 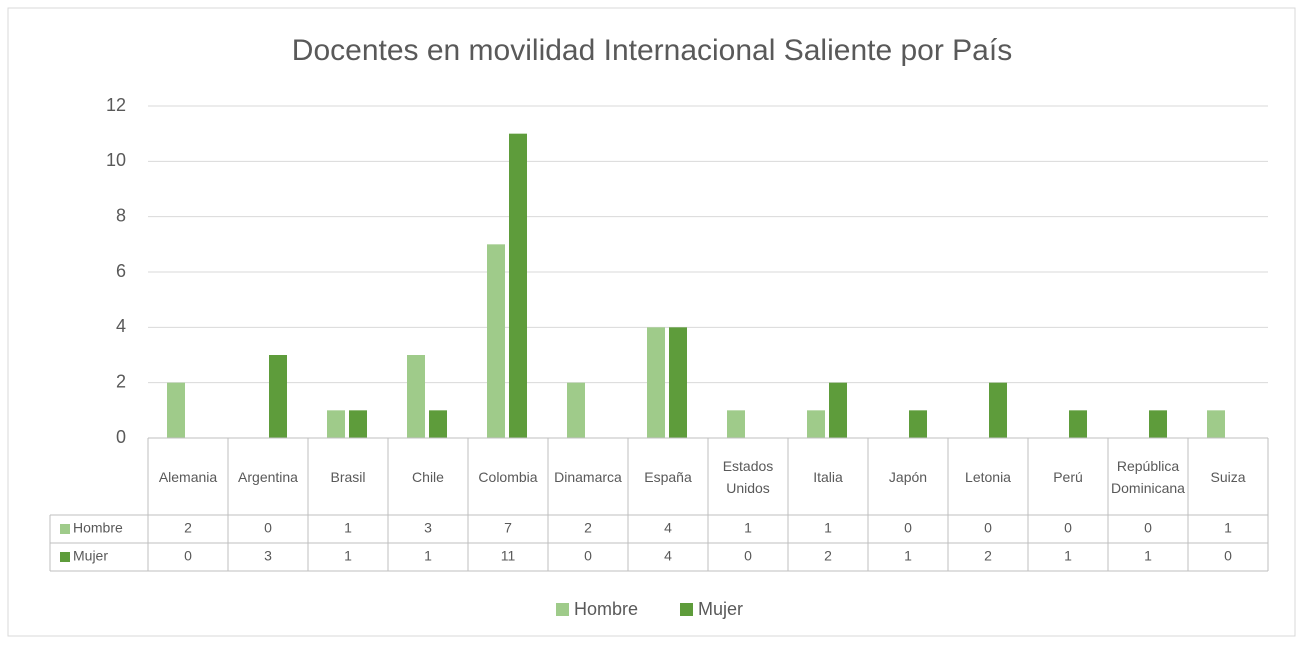 I want to click on table-row-header: Hombre, so click(x=98, y=528).